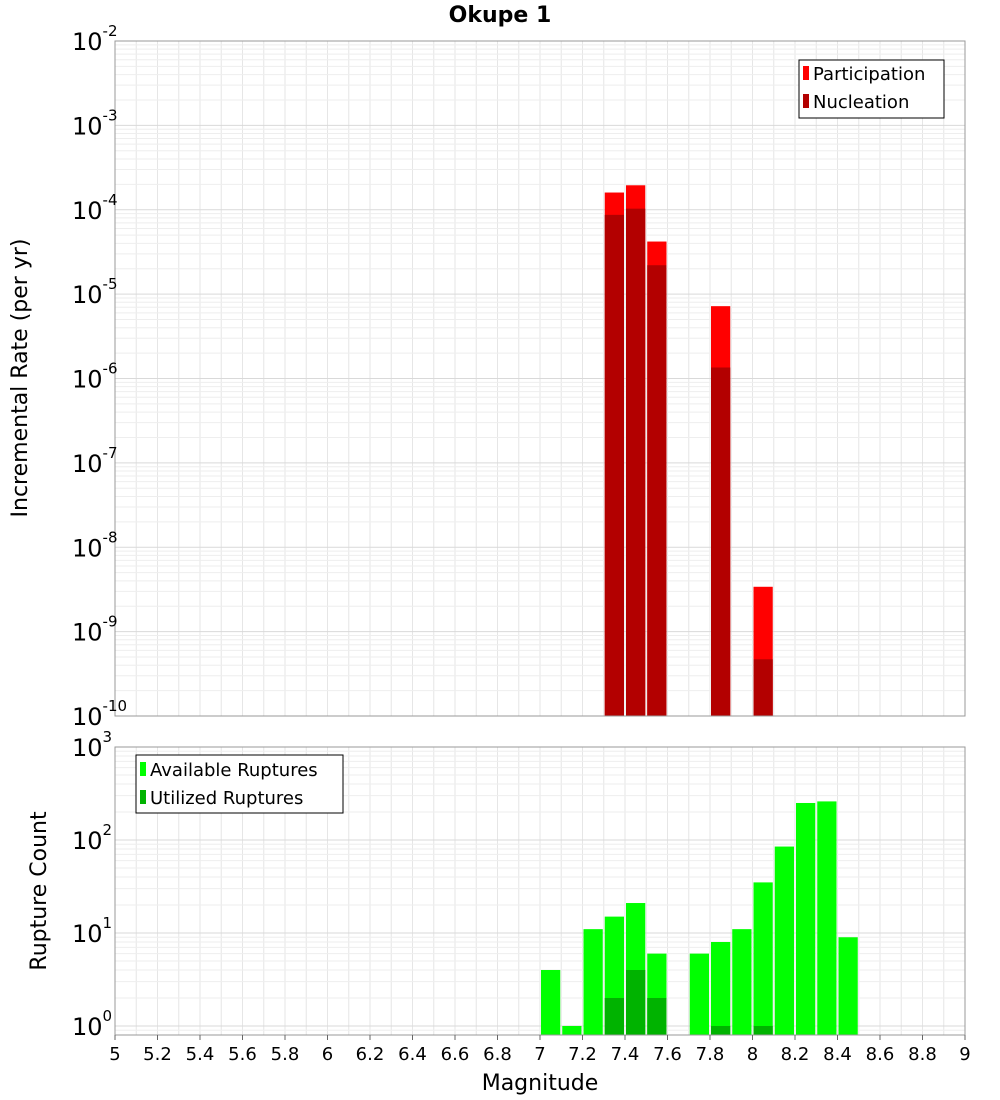 This screenshot has height=1100, width=1000. I want to click on x-tick-label: 6, so click(327, 1054).